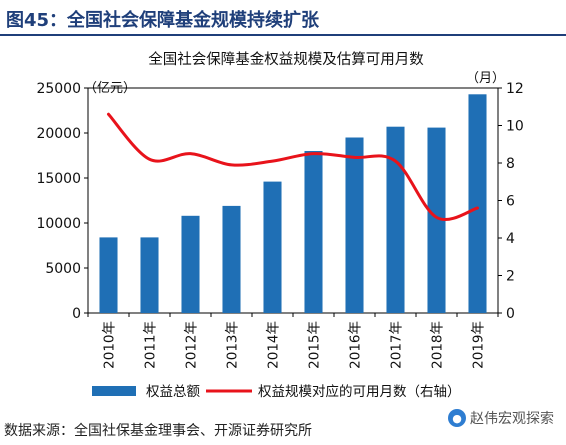 The width and height of the screenshot is (566, 445). Describe the element at coordinates (397, 345) in the screenshot. I see `x-tick-label: 2017年` at that location.